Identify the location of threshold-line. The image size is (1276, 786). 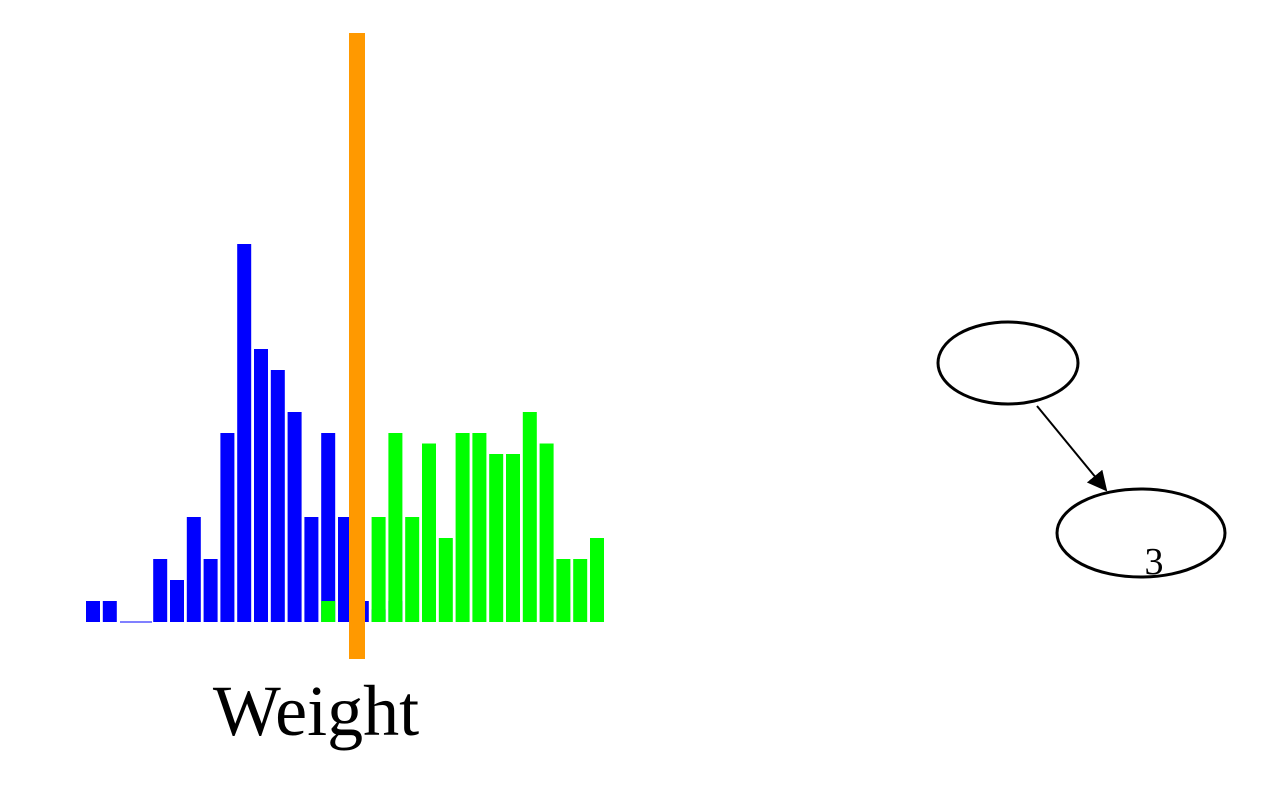
(357, 346).